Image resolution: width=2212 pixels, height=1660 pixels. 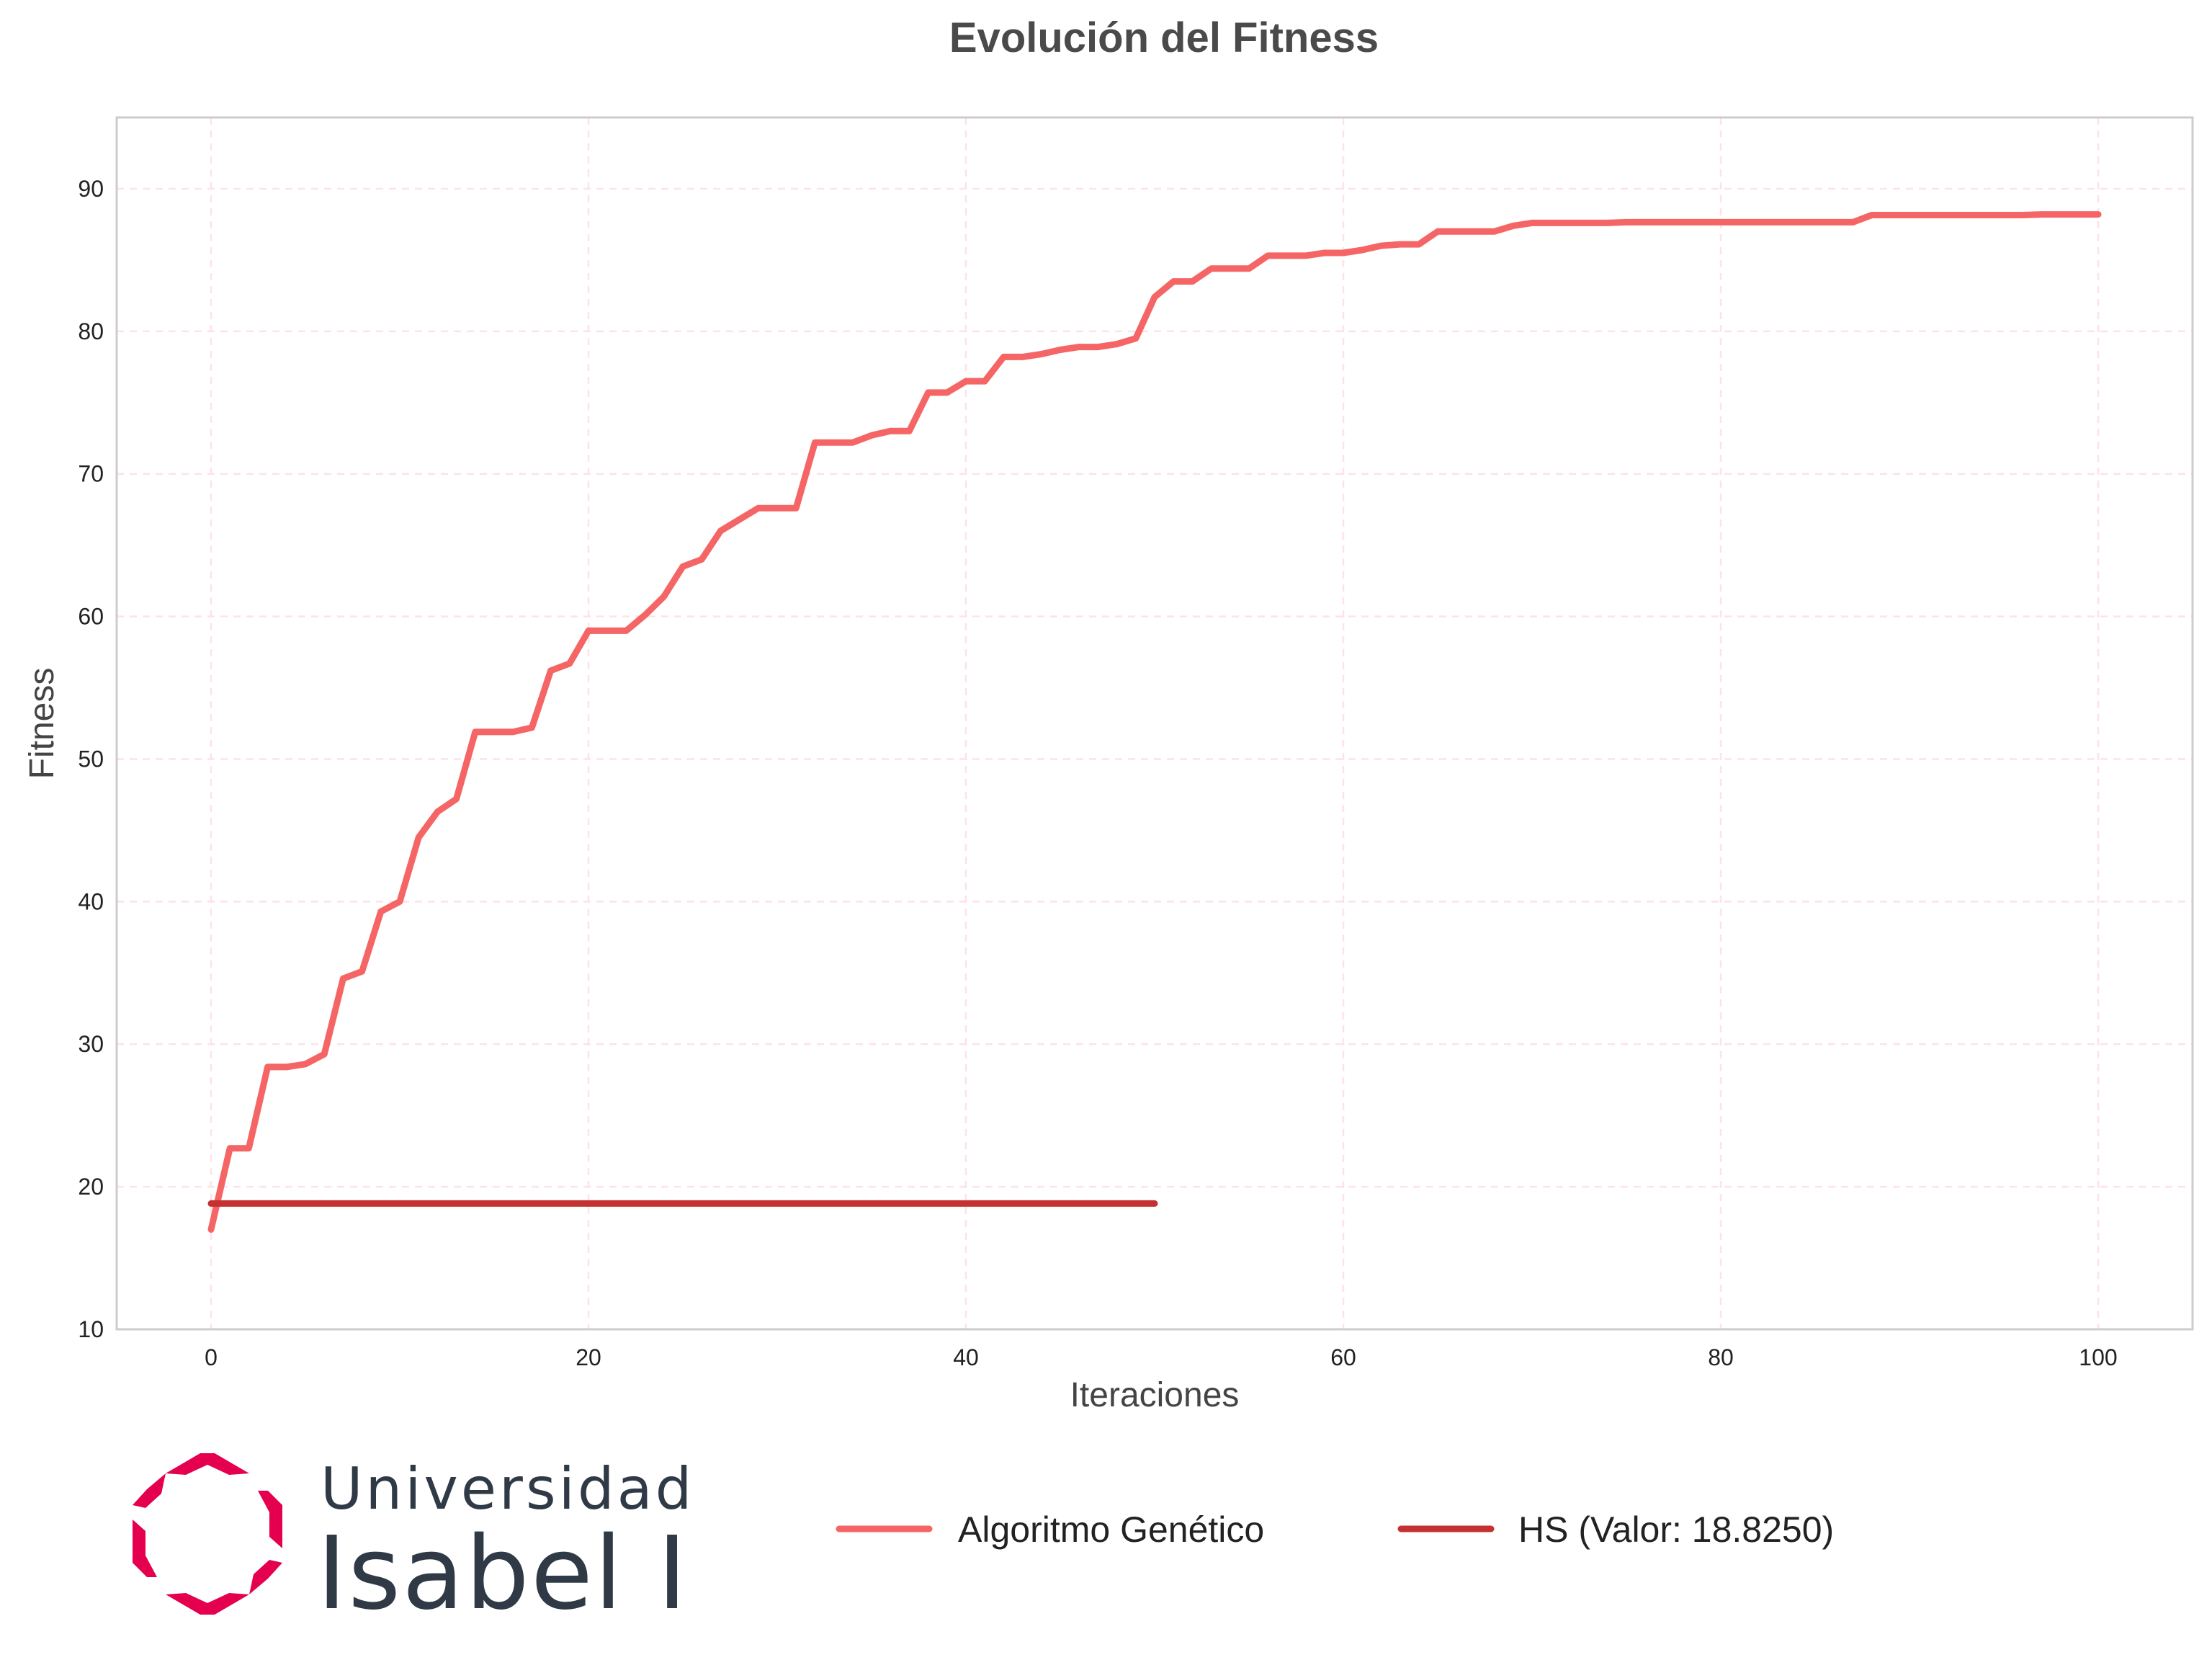 I want to click on logo-text-universidad: Universidad, so click(x=507, y=1488).